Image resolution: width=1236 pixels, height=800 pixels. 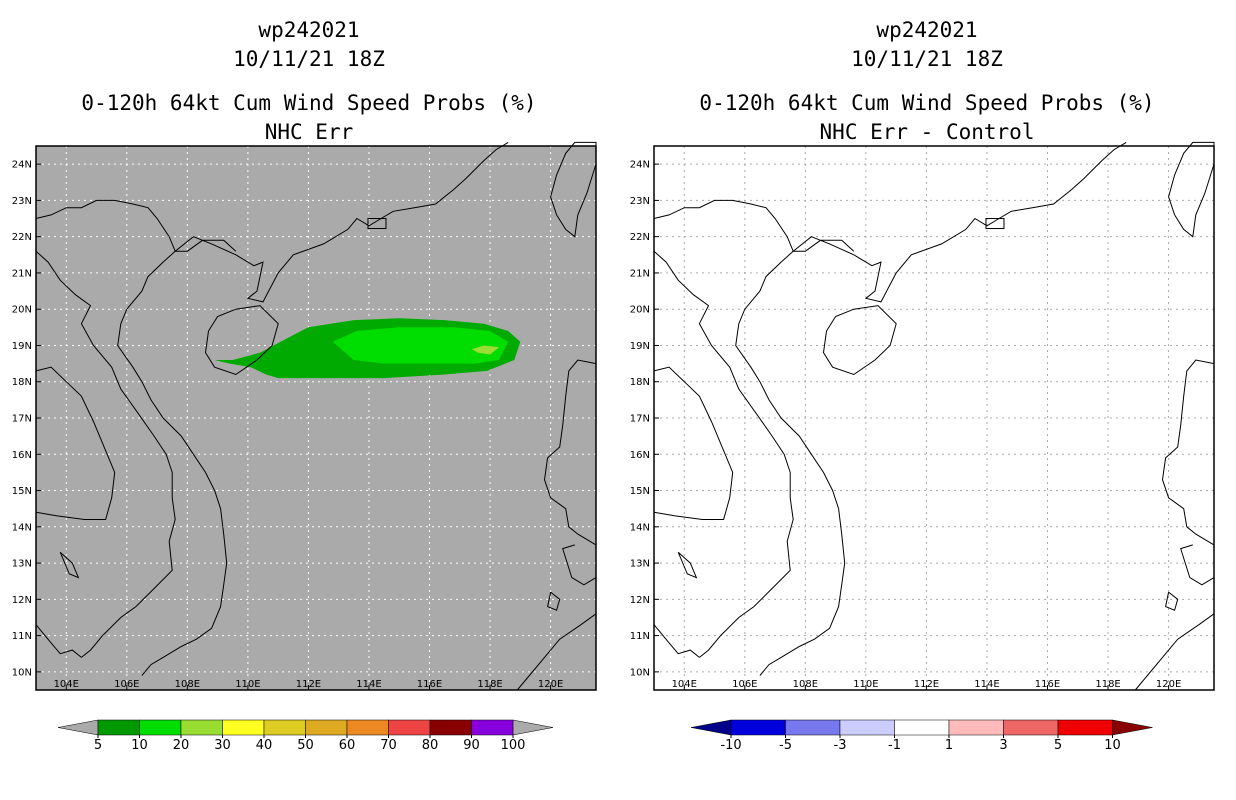 What do you see at coordinates (840, 745) in the screenshot?
I see `colorbar-label: -3` at bounding box center [840, 745].